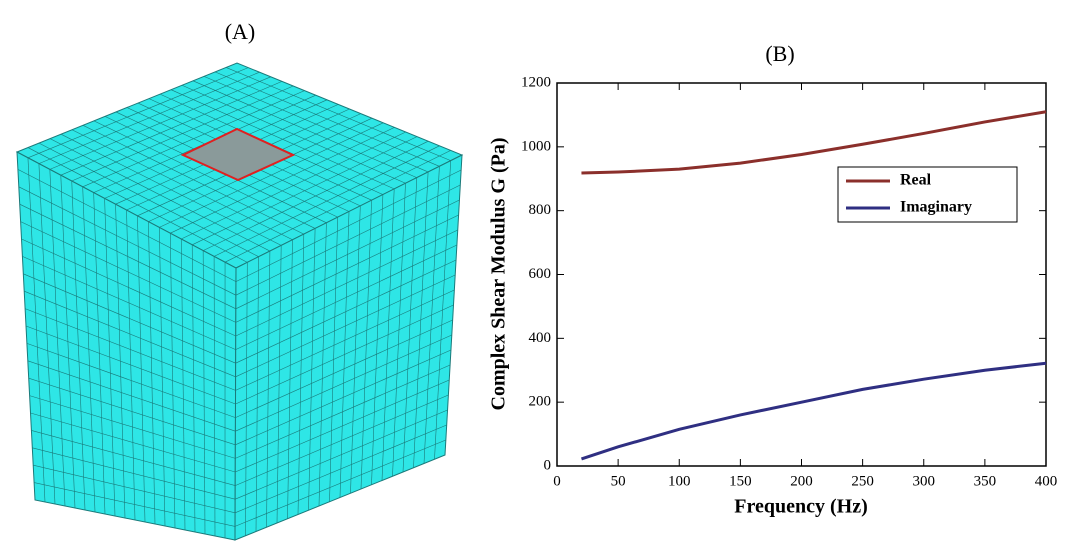  What do you see at coordinates (1046, 481) in the screenshot?
I see `x-tick-label: 400` at bounding box center [1046, 481].